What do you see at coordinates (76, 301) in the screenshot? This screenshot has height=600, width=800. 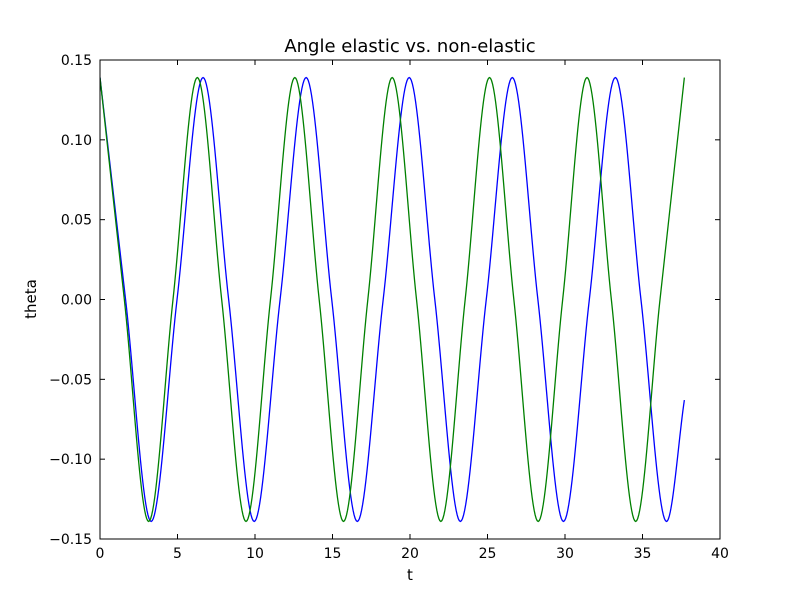 I see `y-tick-label: 0.00` at bounding box center [76, 301].